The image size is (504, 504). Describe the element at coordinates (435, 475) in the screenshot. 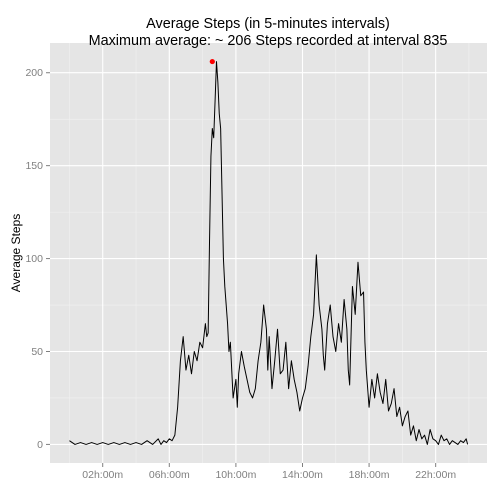

I see `x-tick-label: 22h:00m` at that location.